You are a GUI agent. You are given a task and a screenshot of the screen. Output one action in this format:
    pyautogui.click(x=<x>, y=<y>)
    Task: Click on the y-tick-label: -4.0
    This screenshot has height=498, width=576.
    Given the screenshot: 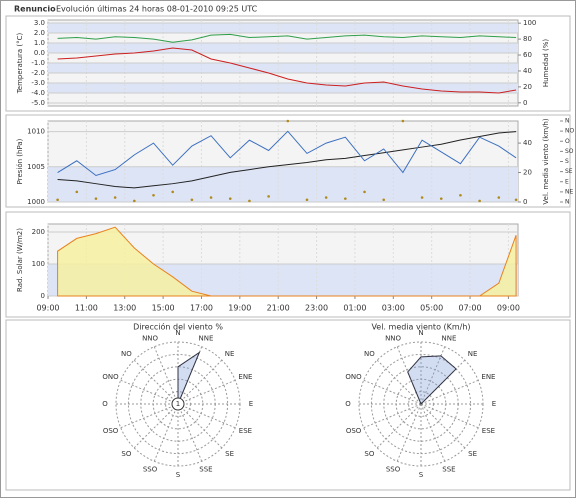 What is the action you would take?
    pyautogui.click(x=38, y=93)
    